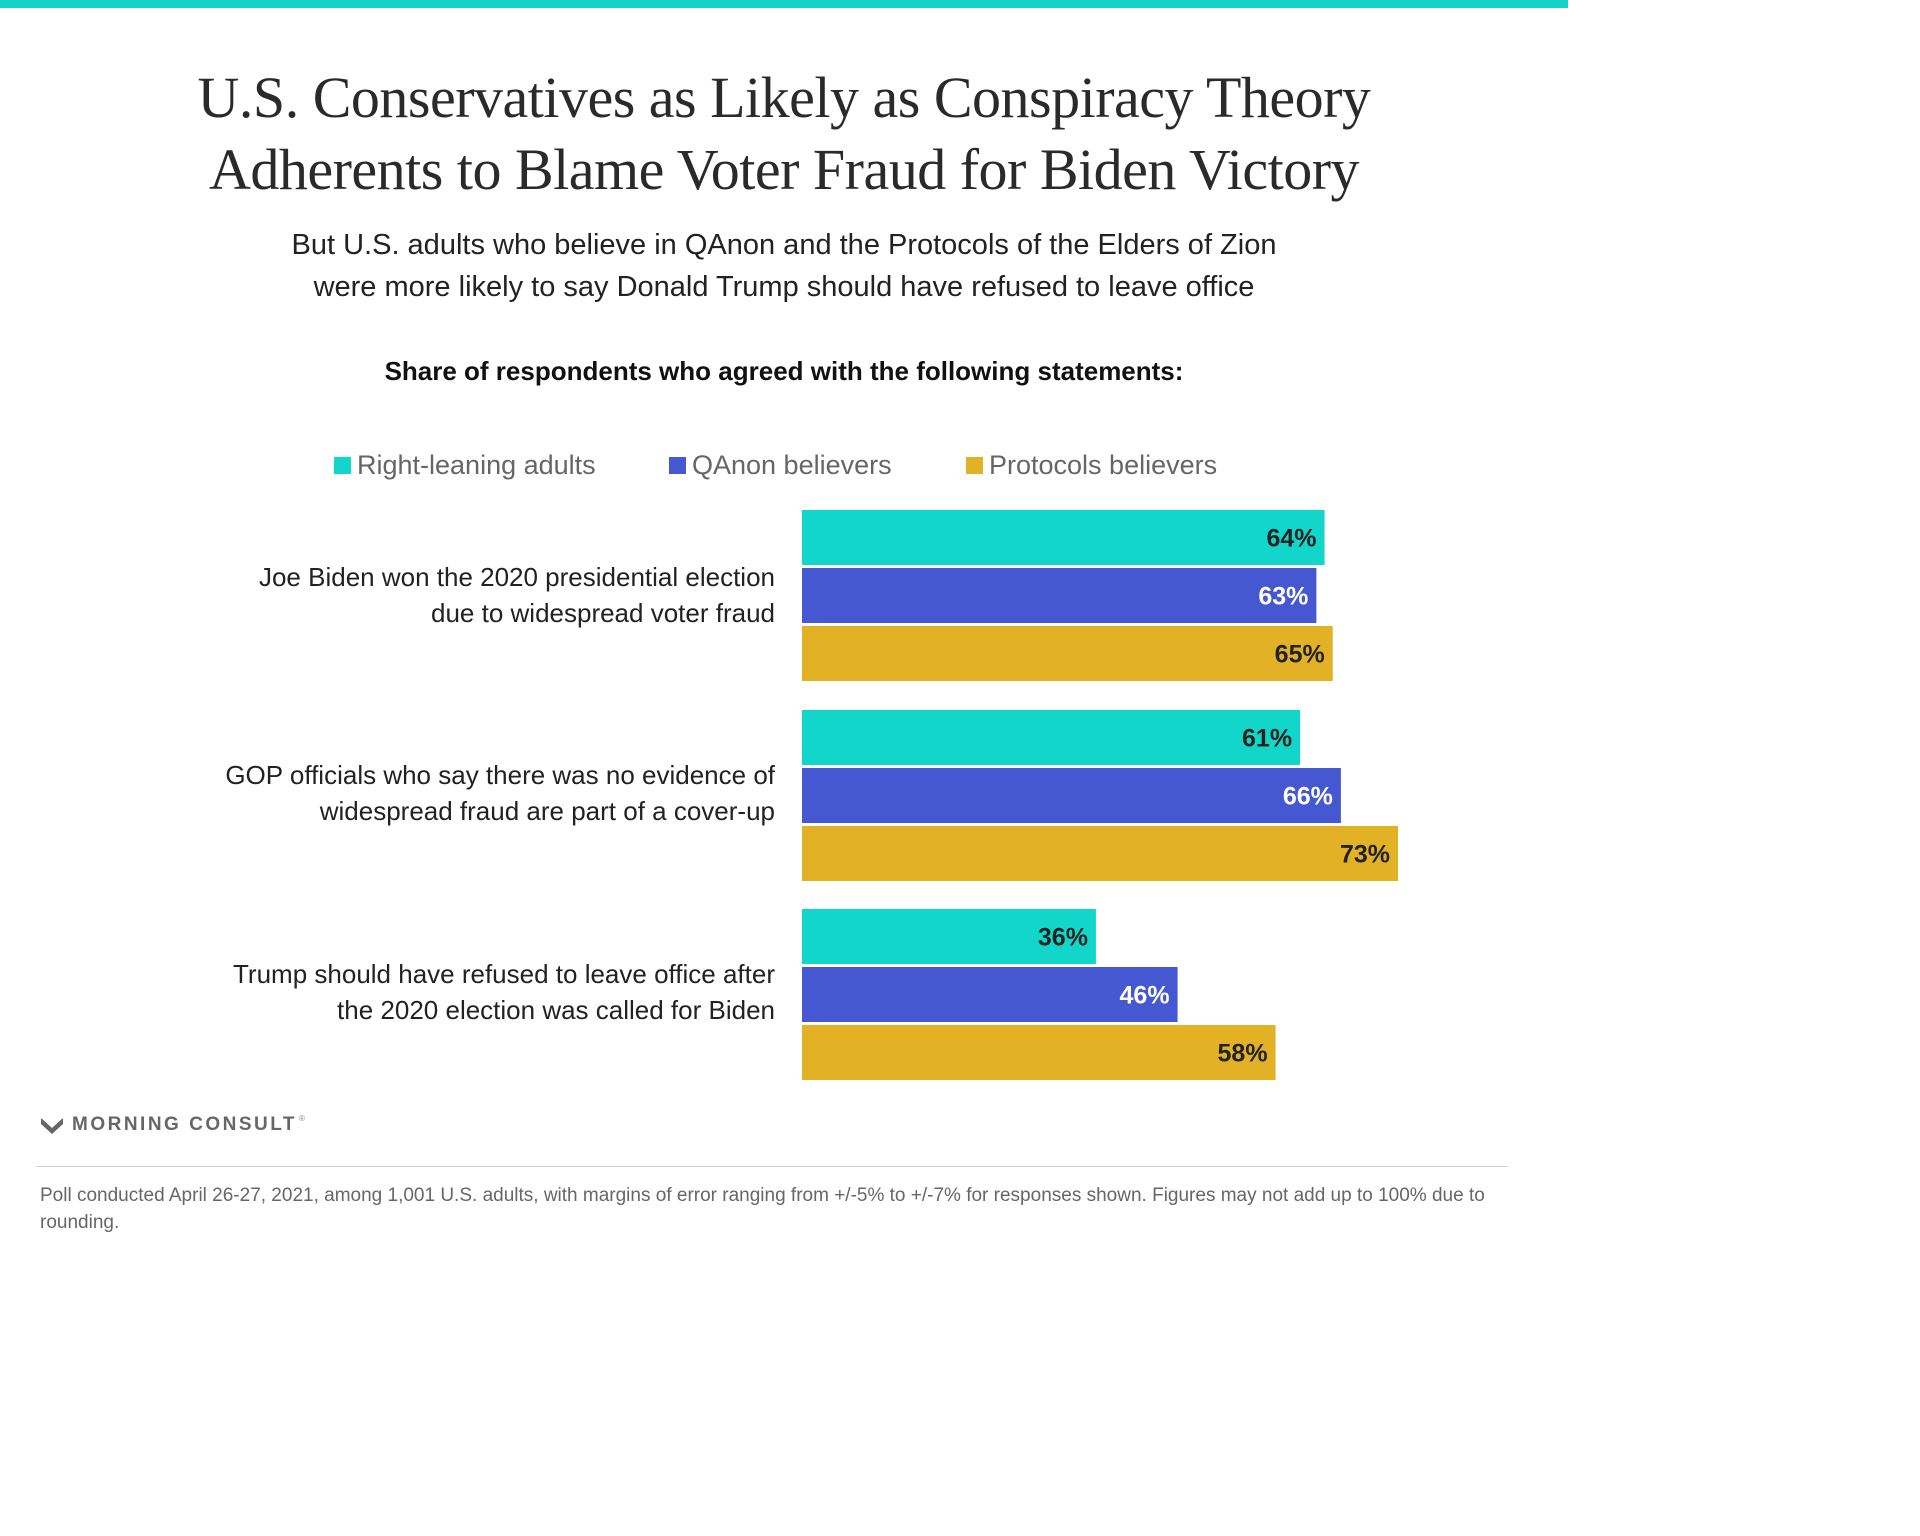  Describe the element at coordinates (792, 465) in the screenshot. I see `legend-label: QAnon believers` at that location.